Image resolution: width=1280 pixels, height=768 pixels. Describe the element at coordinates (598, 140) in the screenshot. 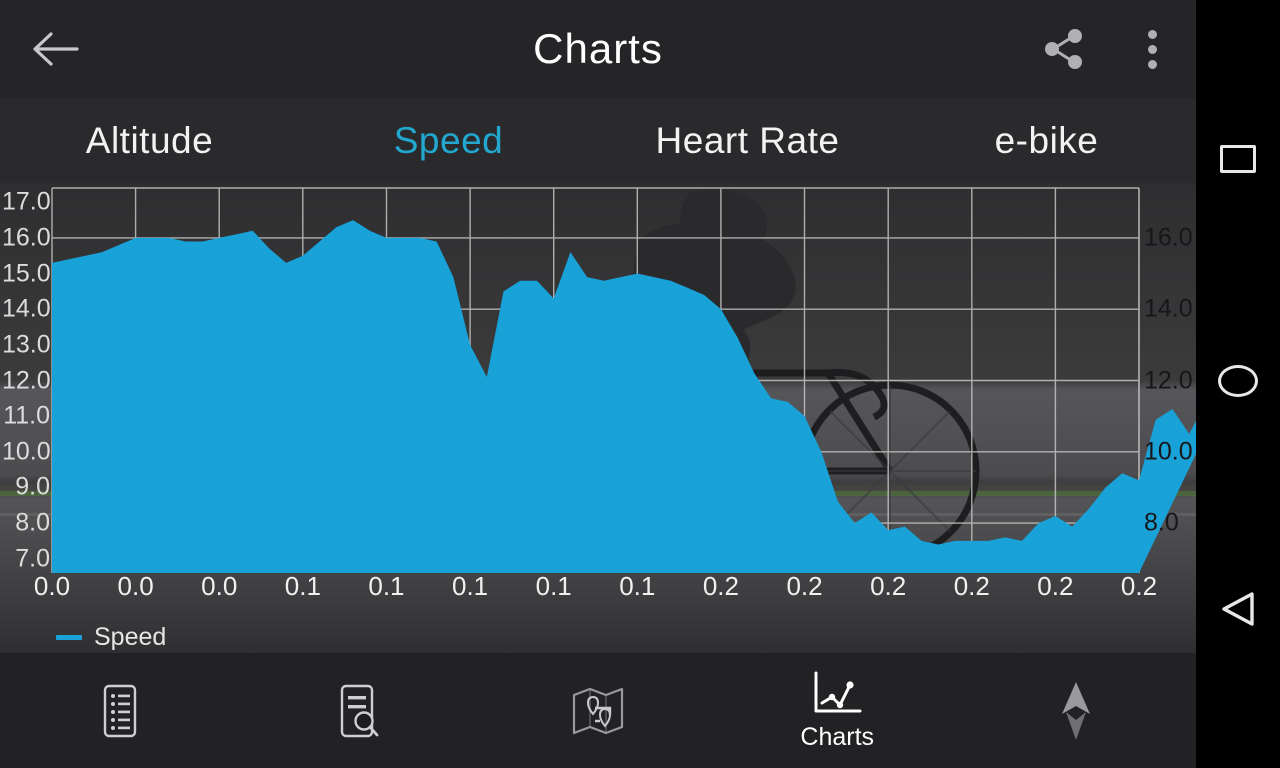

I see `chart-tabs: Altitude Speed Heart Rate e-bike` at that location.